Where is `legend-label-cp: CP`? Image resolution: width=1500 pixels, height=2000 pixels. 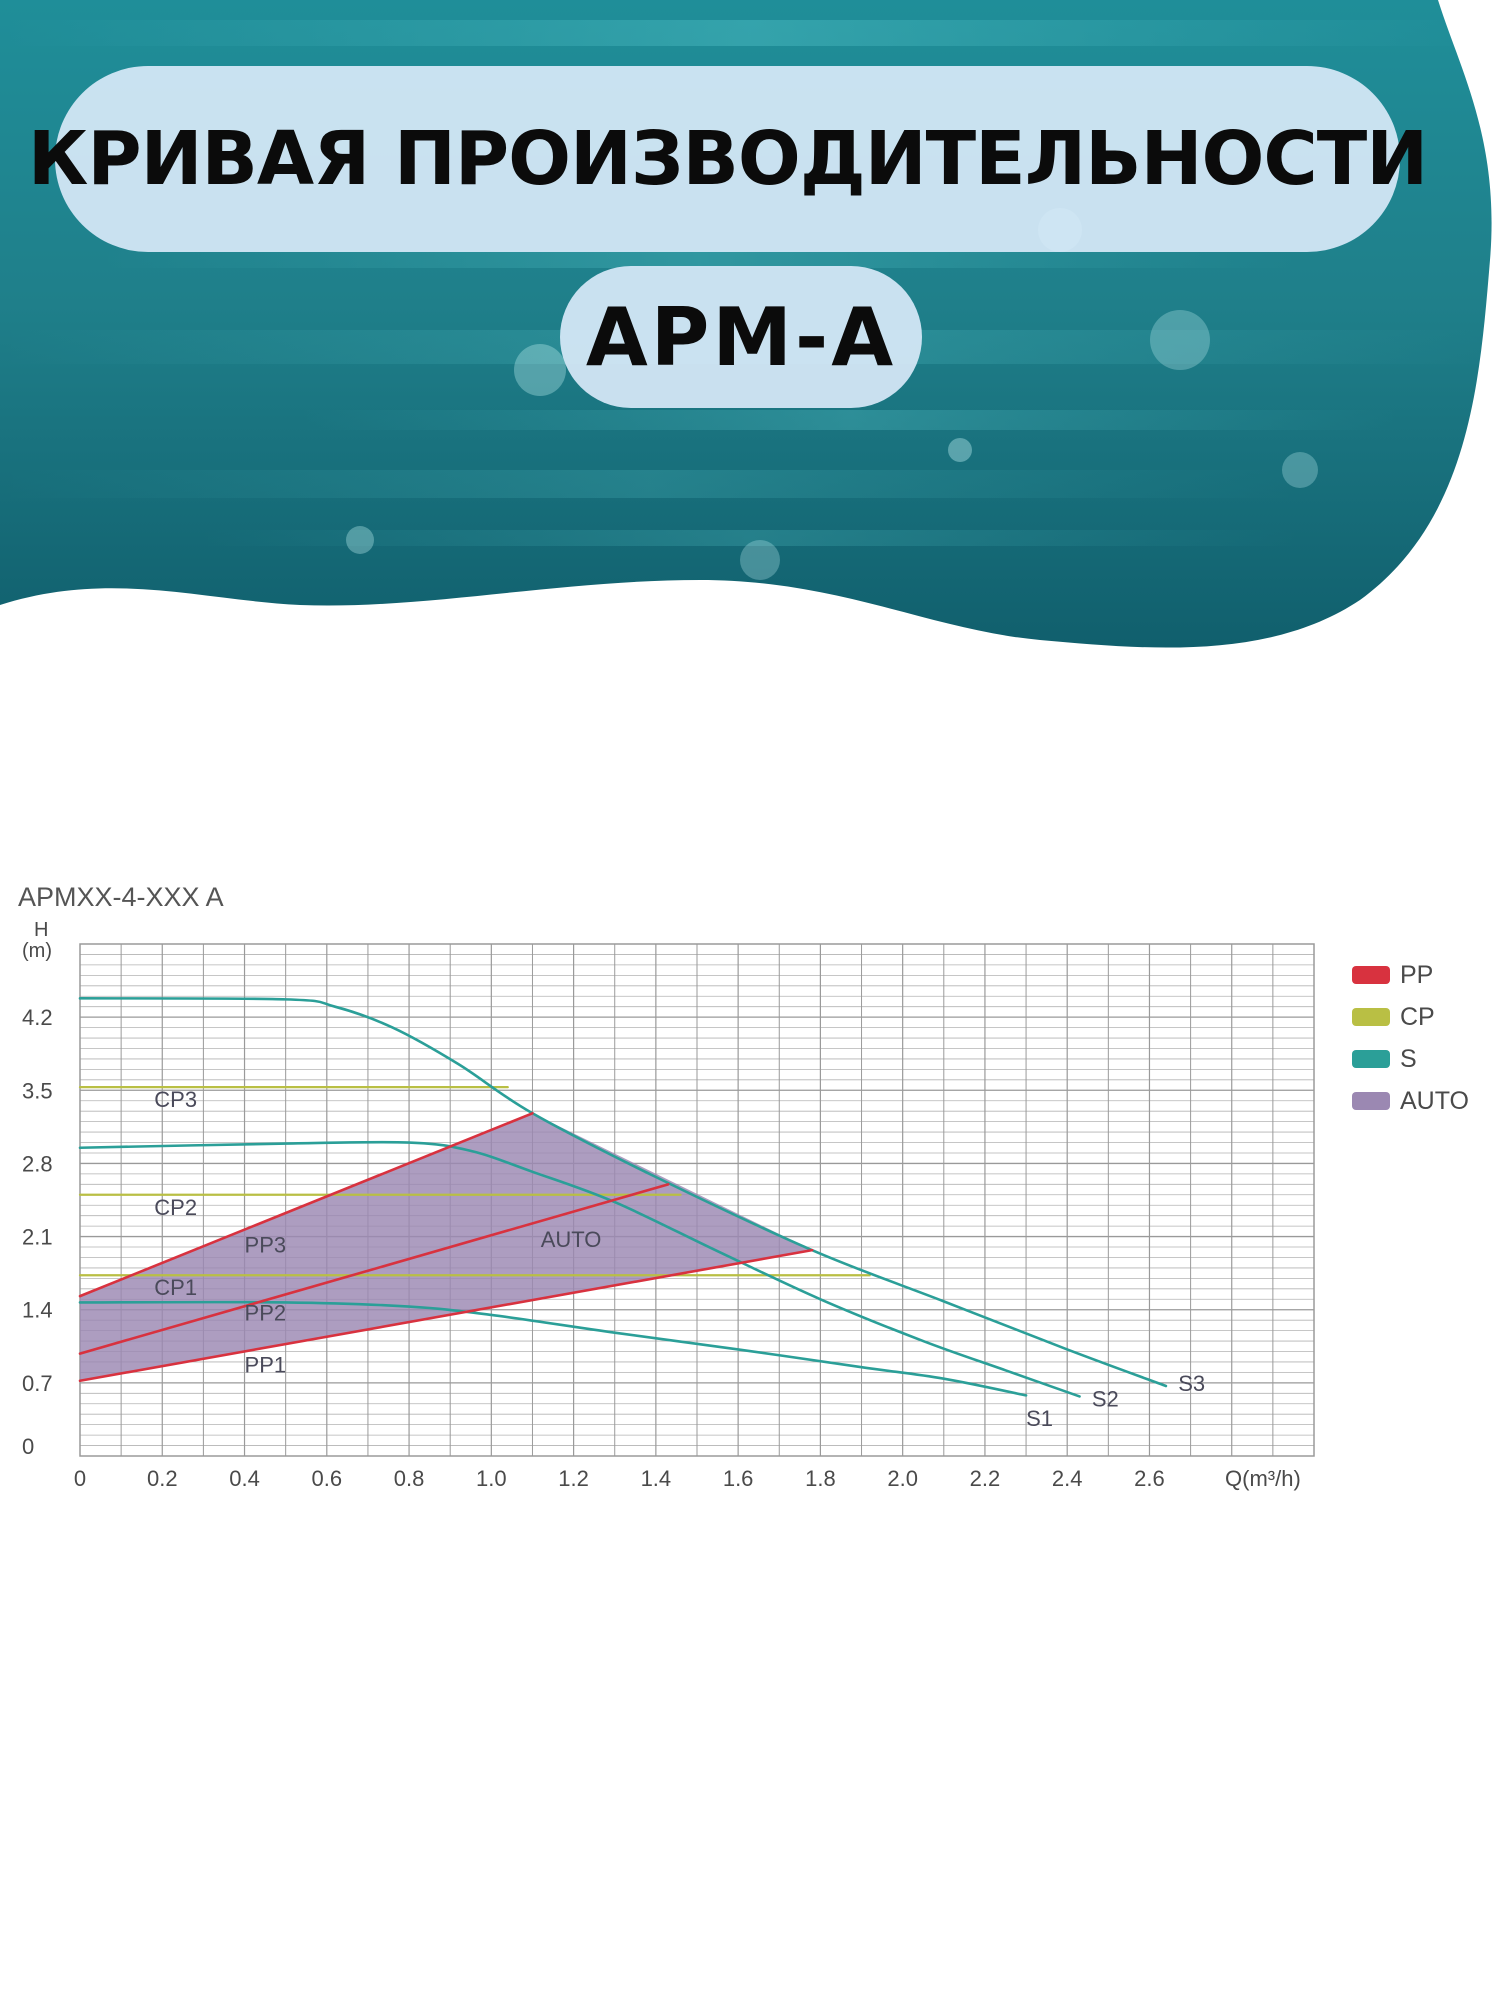 legend-label-cp: CP is located at coordinates (1417, 1017).